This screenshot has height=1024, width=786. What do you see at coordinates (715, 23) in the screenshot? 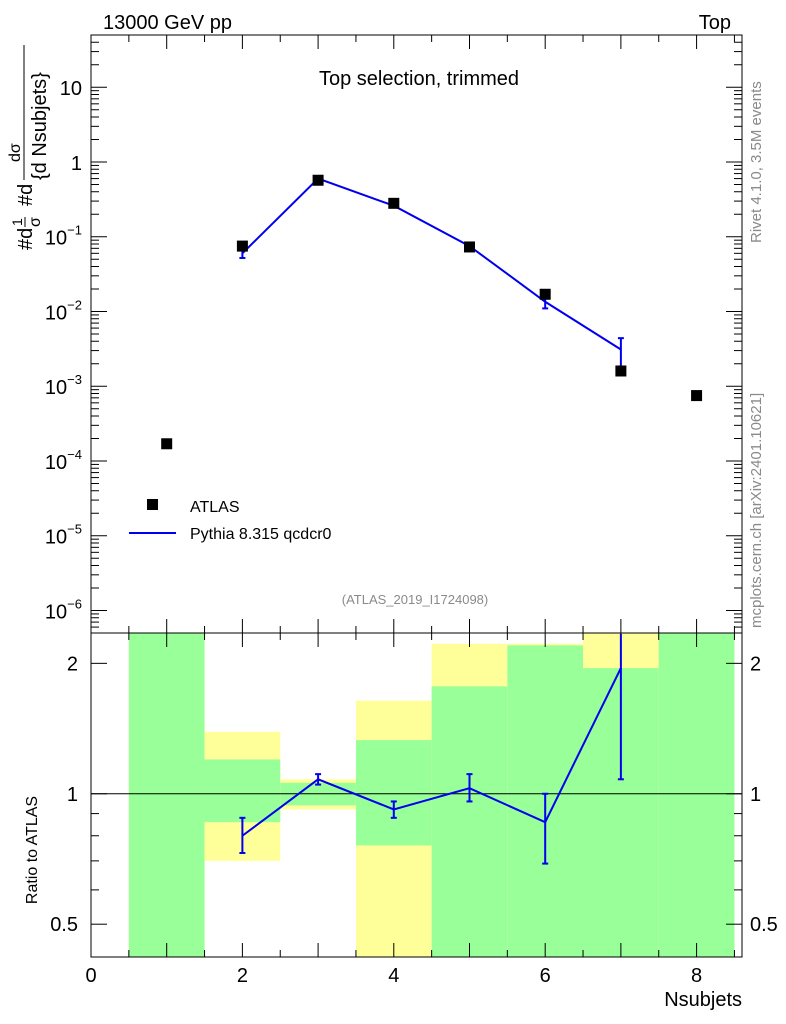
I see `process-label: Top` at bounding box center [715, 23].